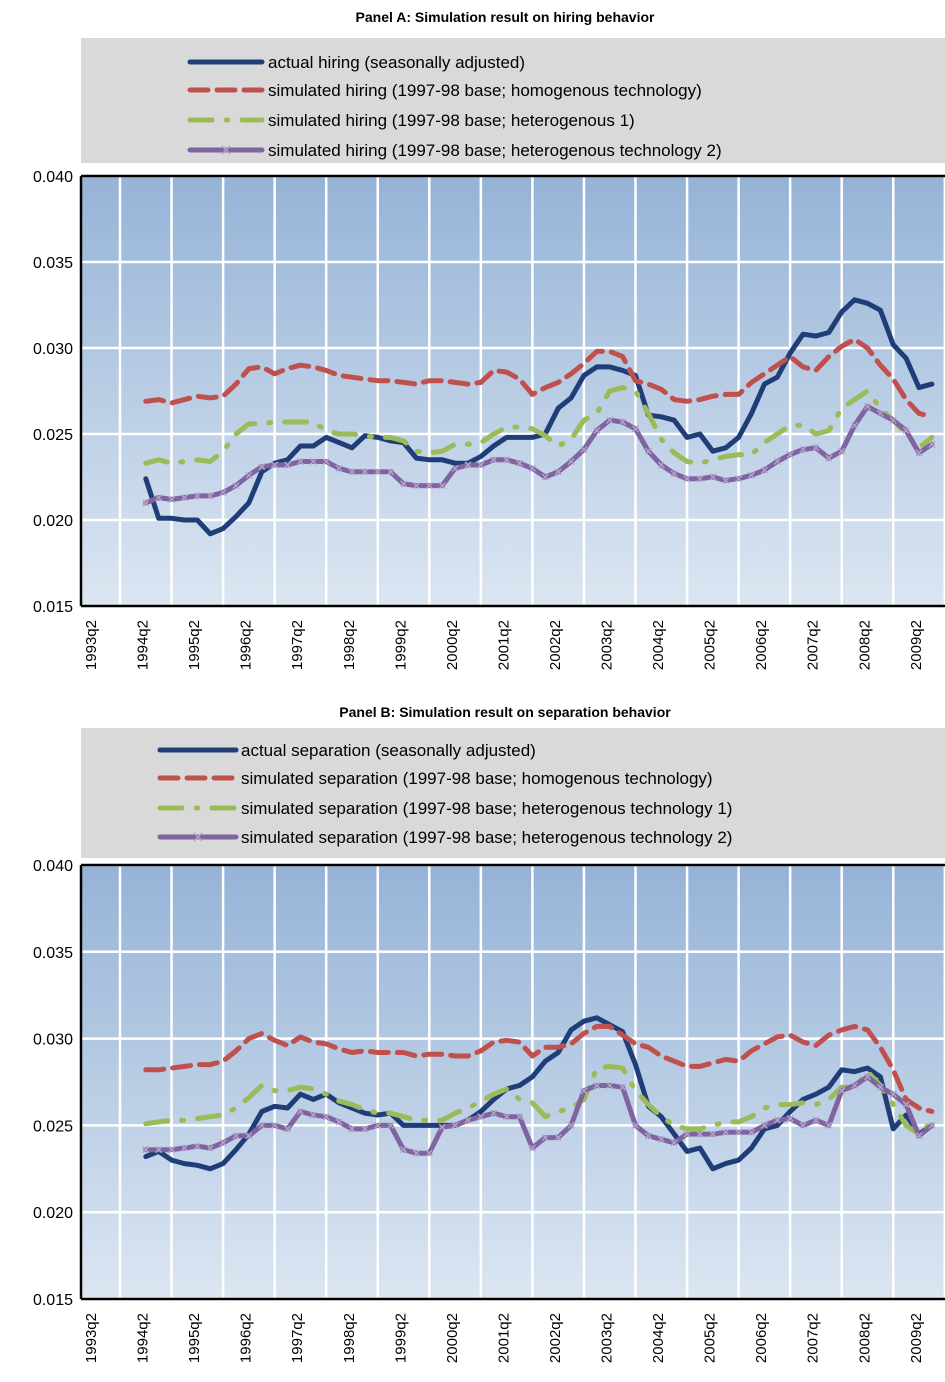  Describe the element at coordinates (555, 645) in the screenshot. I see `x-tick-label: 2002q2` at that location.